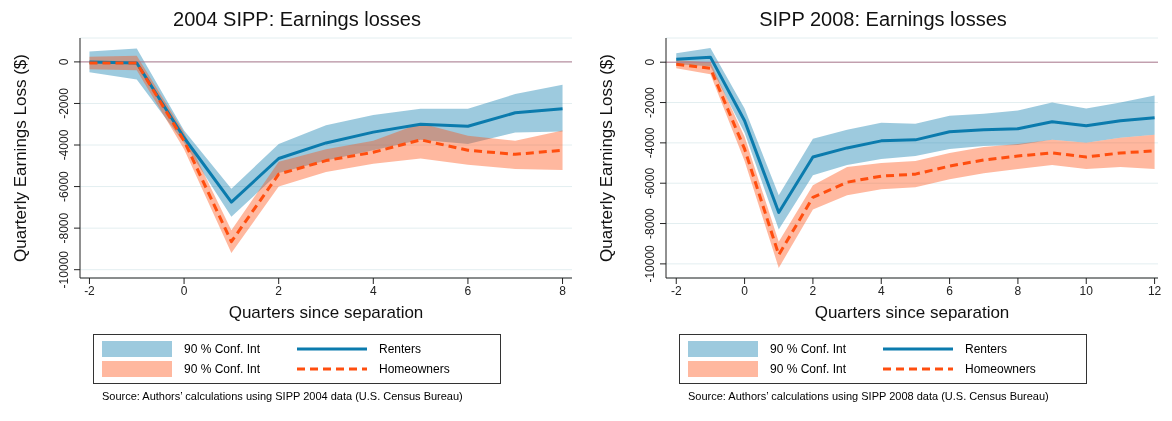  I want to click on x-tick-label: 10, so click(1086, 290).